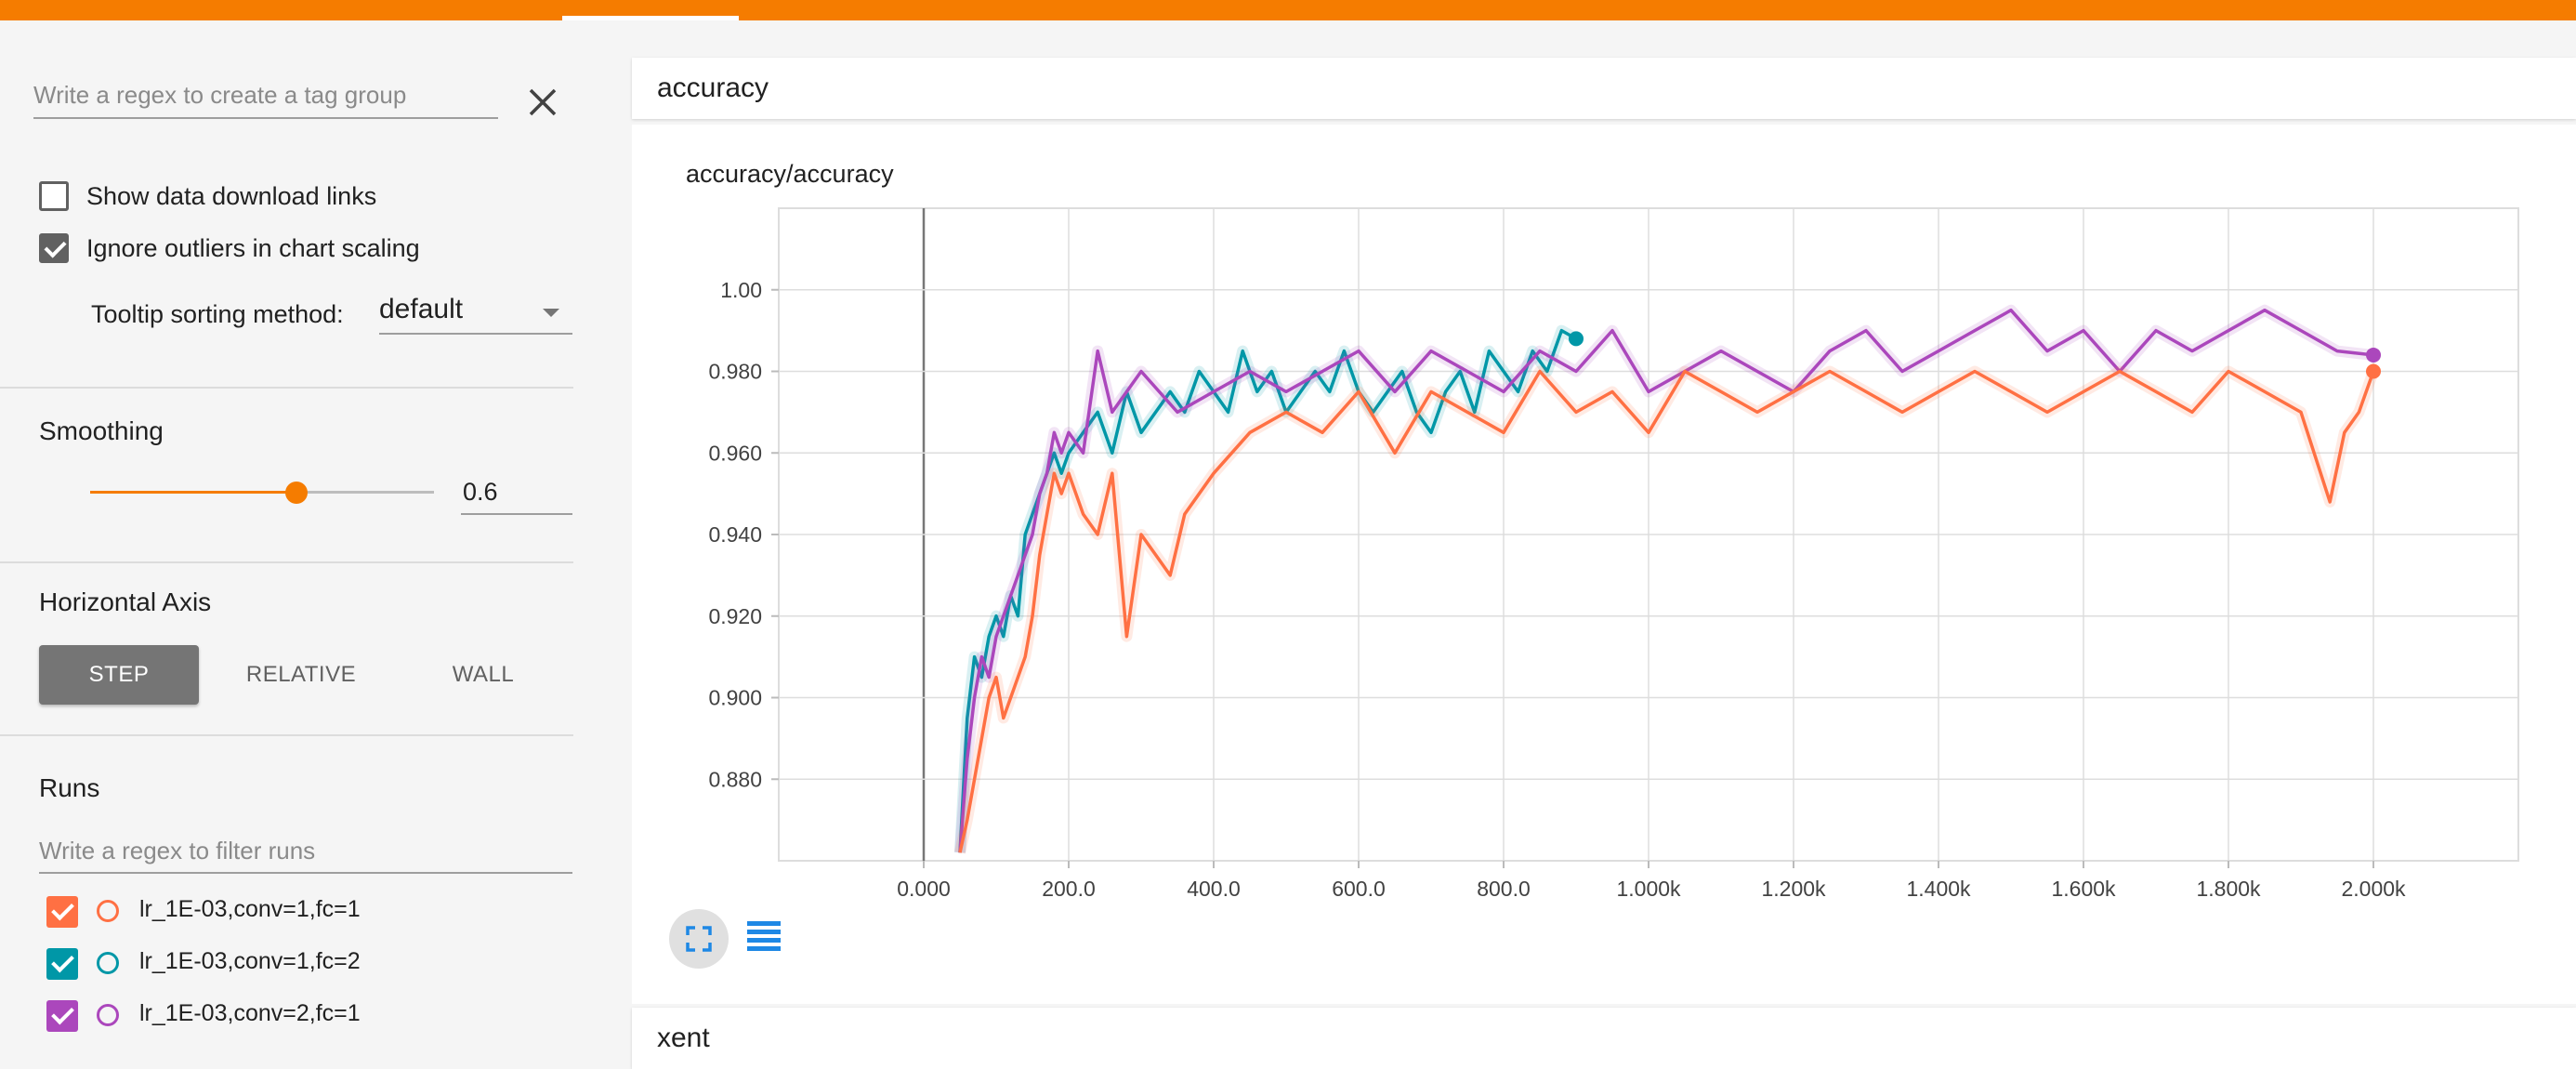  Describe the element at coordinates (2228, 889) in the screenshot. I see `x-tick-label: 1.800k` at that location.